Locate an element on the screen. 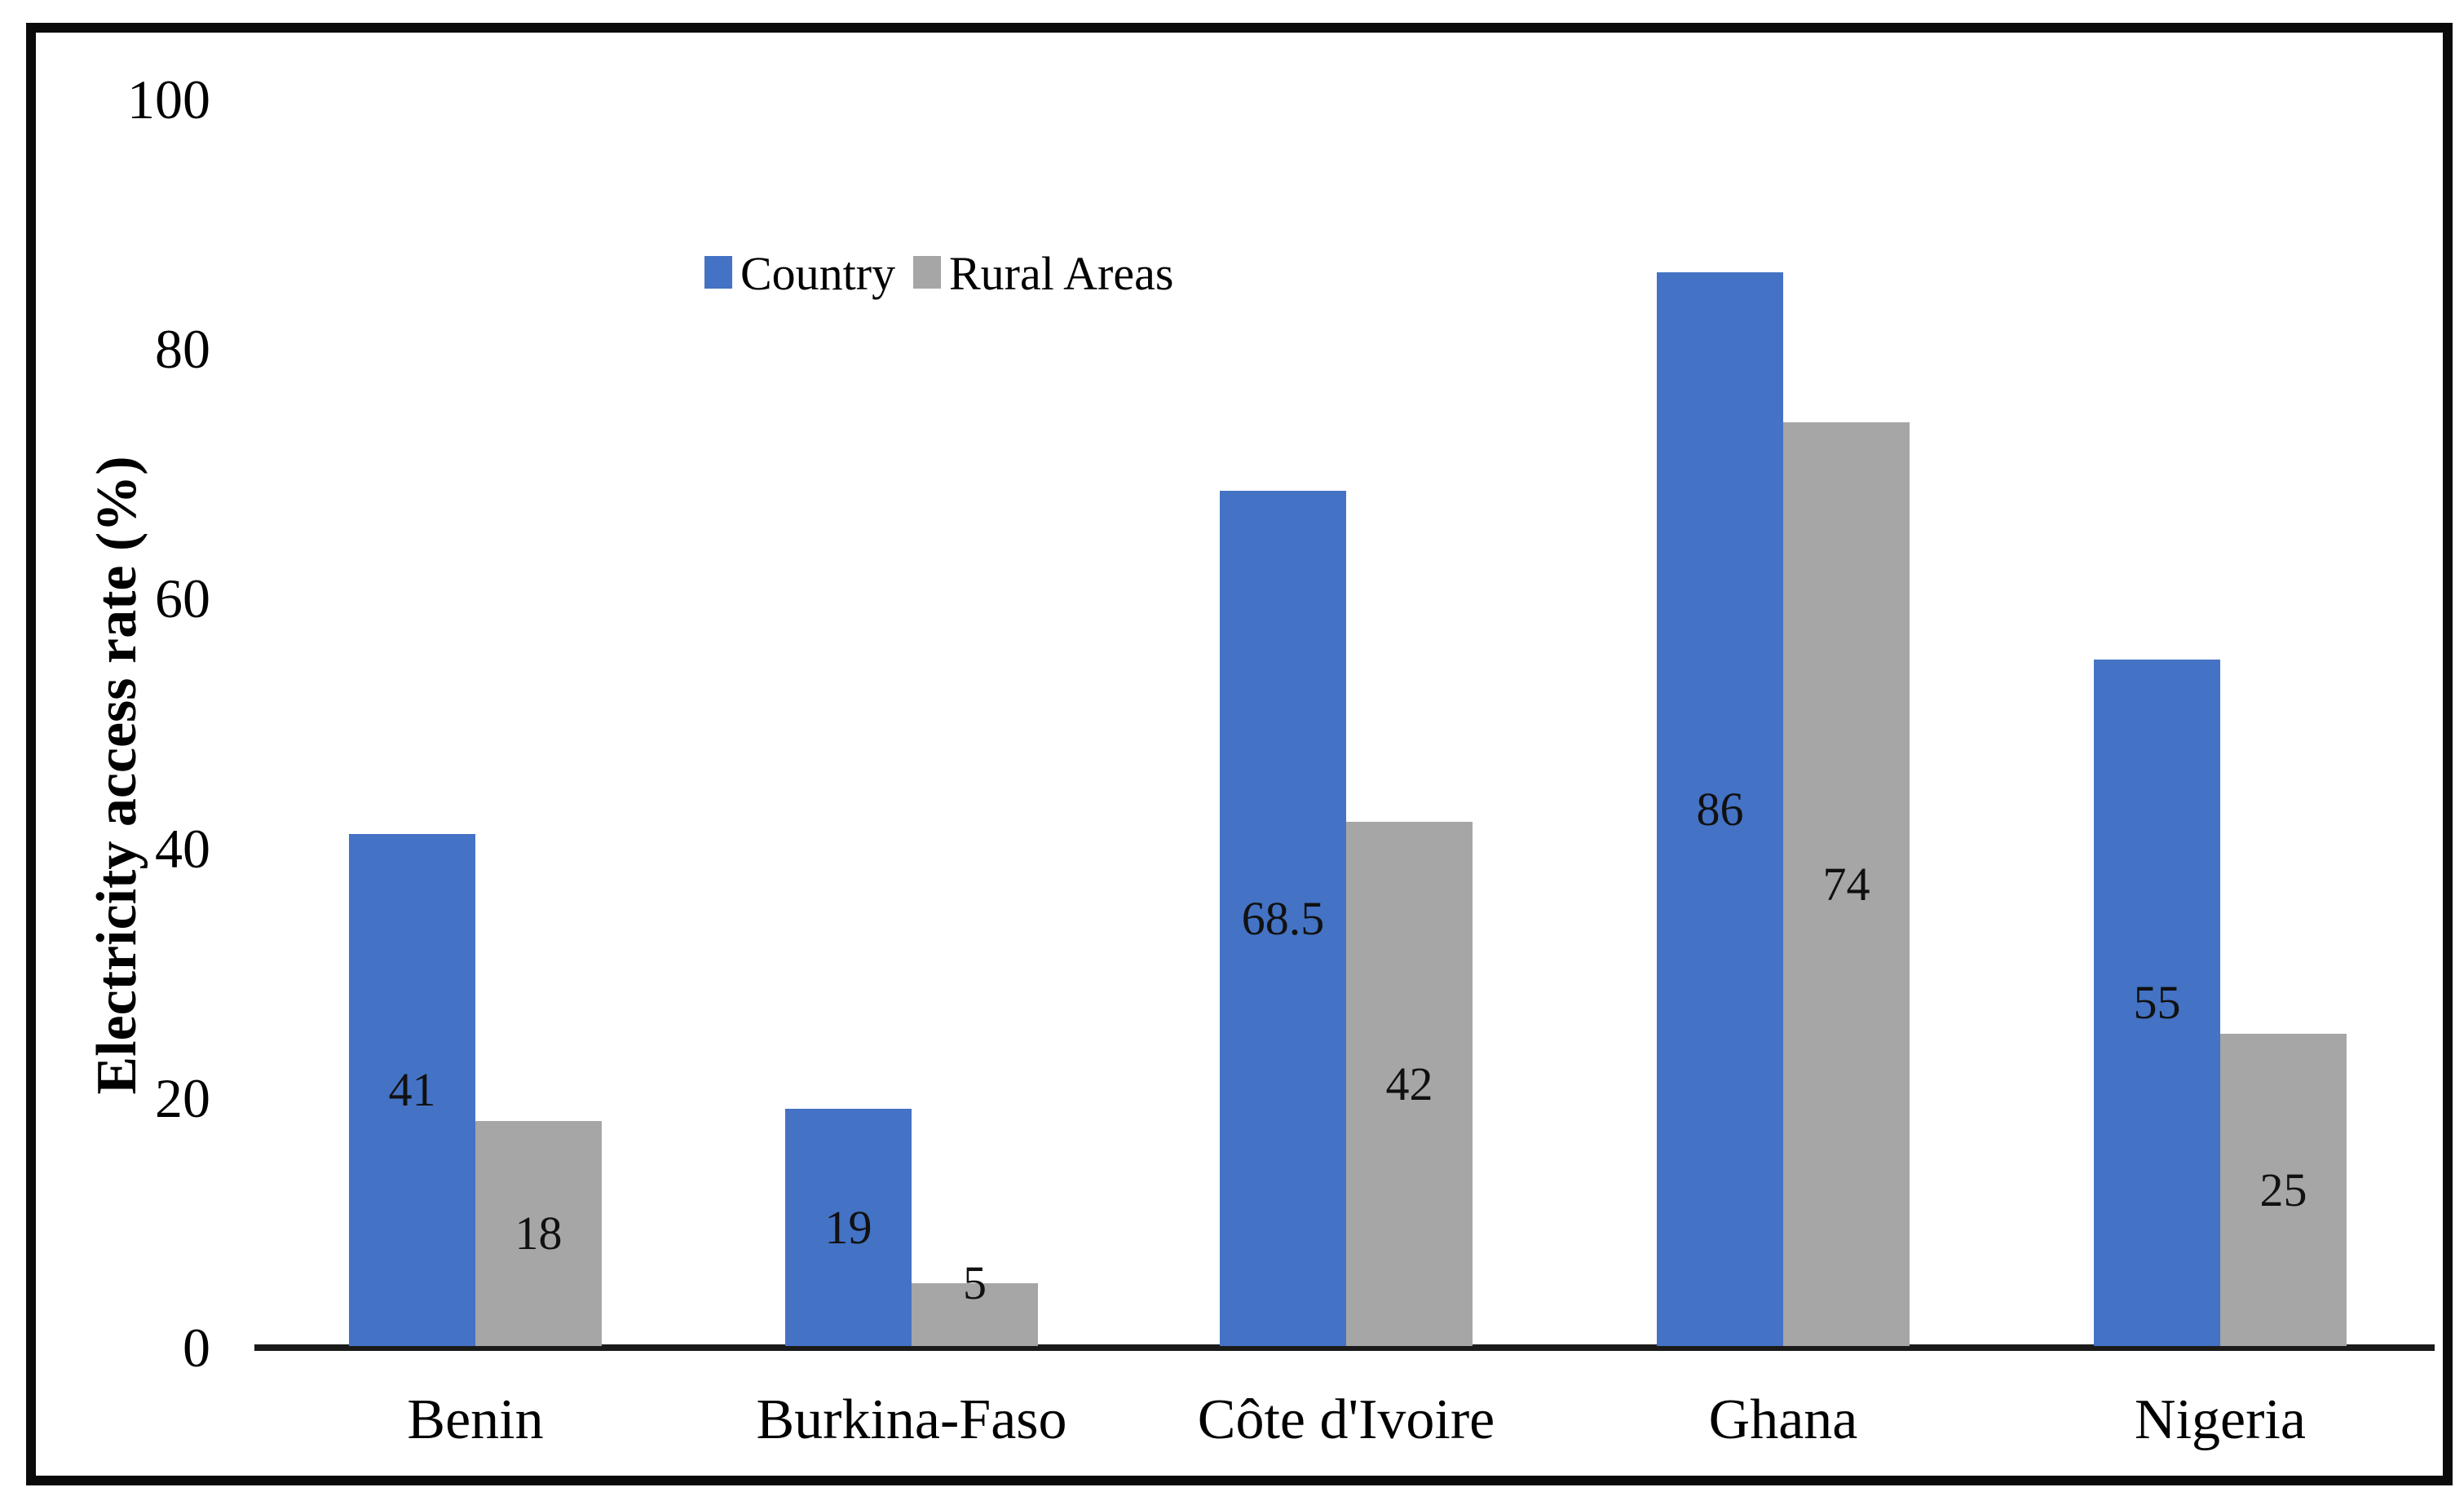 This screenshot has height=1505, width=2464. legend-label-rural-areas: Rural Areas is located at coordinates (1061, 273).